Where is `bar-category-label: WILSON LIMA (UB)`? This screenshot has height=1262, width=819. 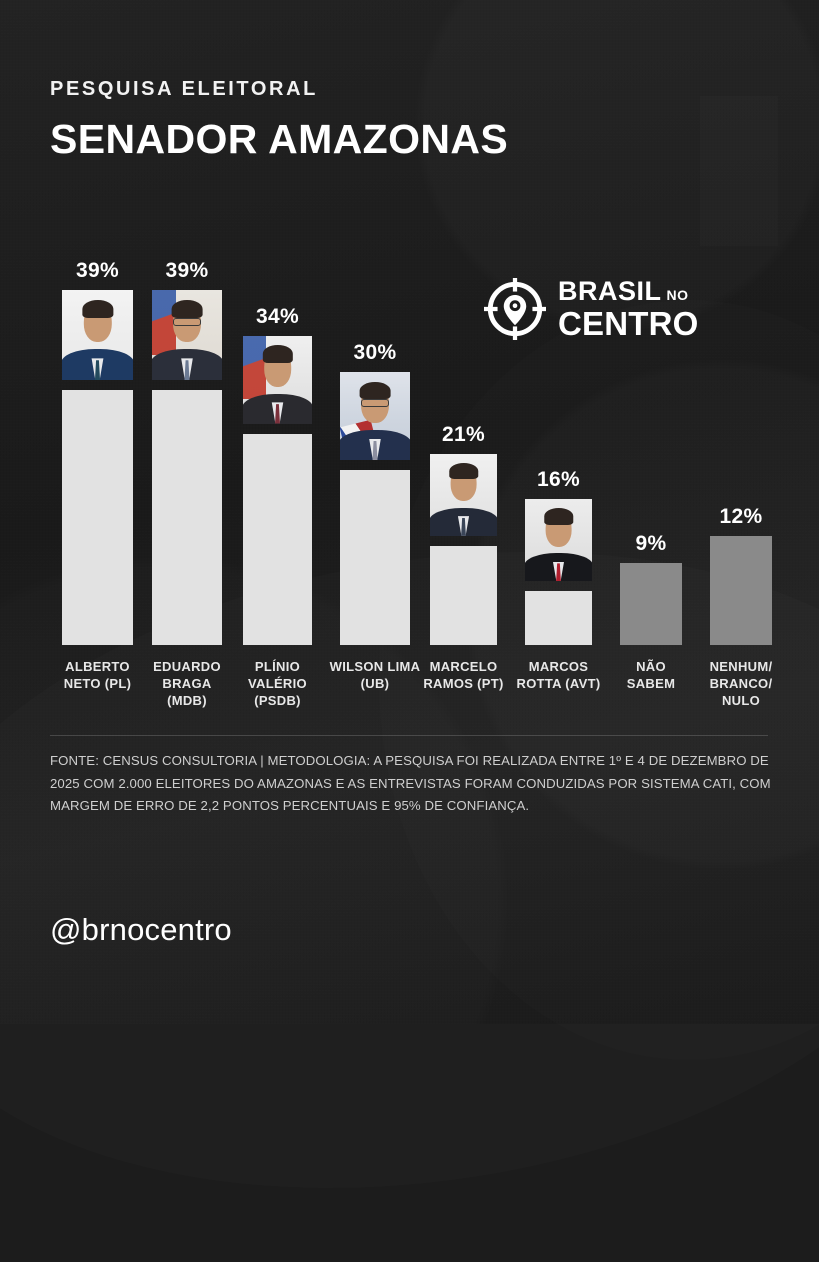
bar-category-label: WILSON LIMA (UB) is located at coordinates (375, 675).